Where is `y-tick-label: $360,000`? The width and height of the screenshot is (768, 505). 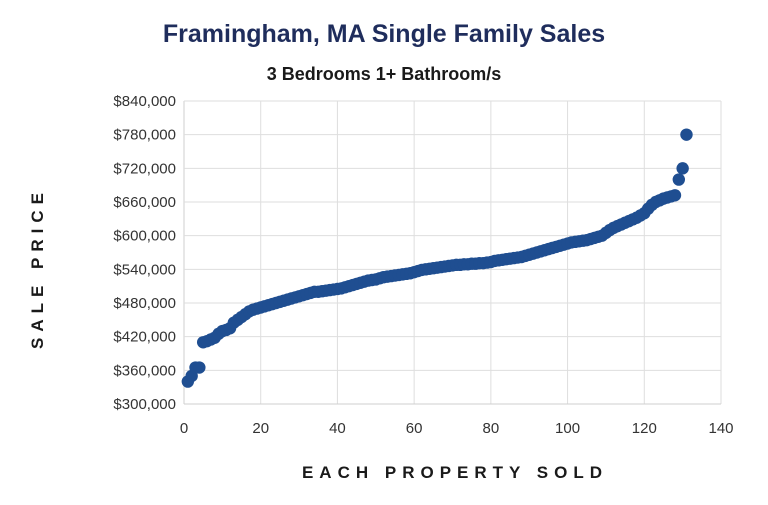 y-tick-label: $360,000 is located at coordinates (144, 370).